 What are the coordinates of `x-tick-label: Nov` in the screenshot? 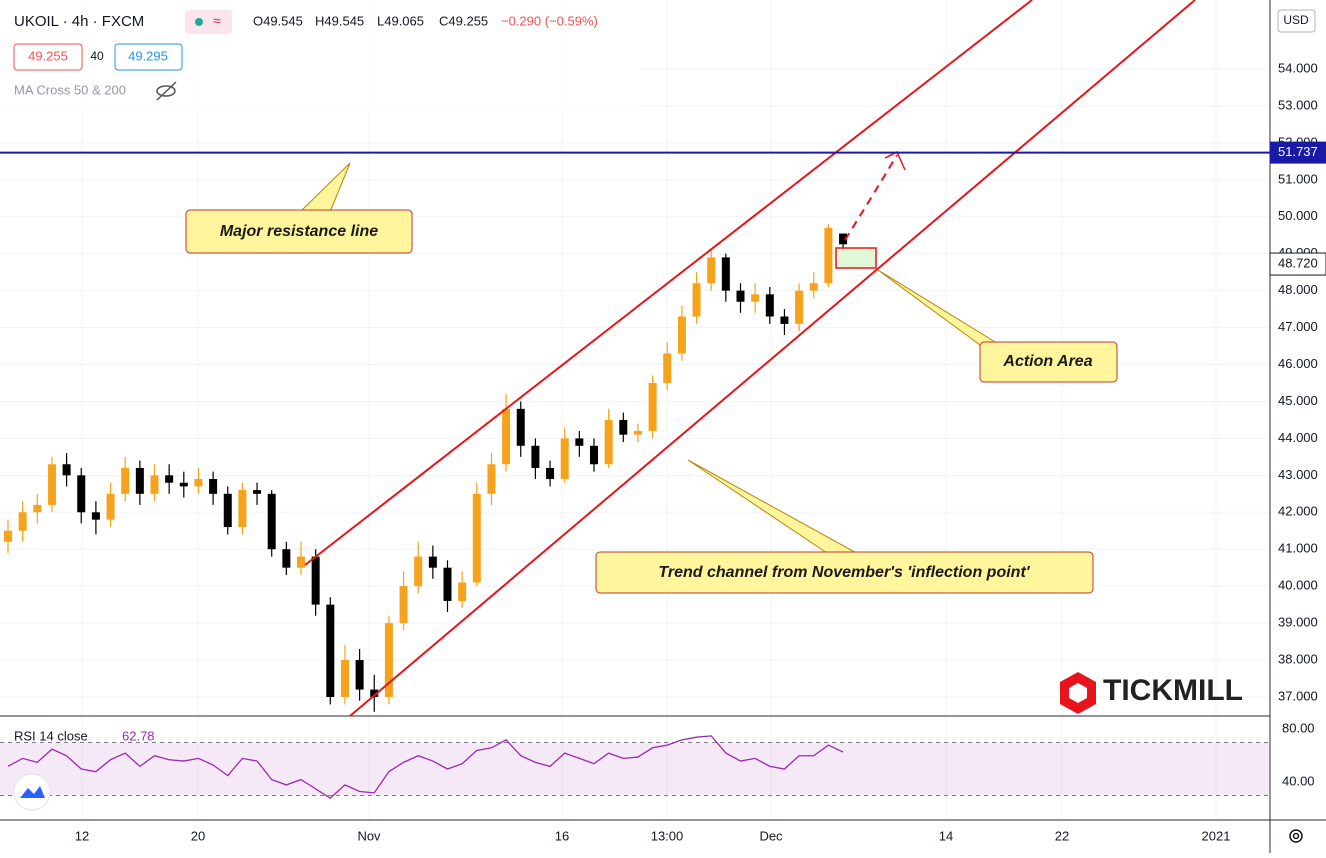 It's located at (369, 835).